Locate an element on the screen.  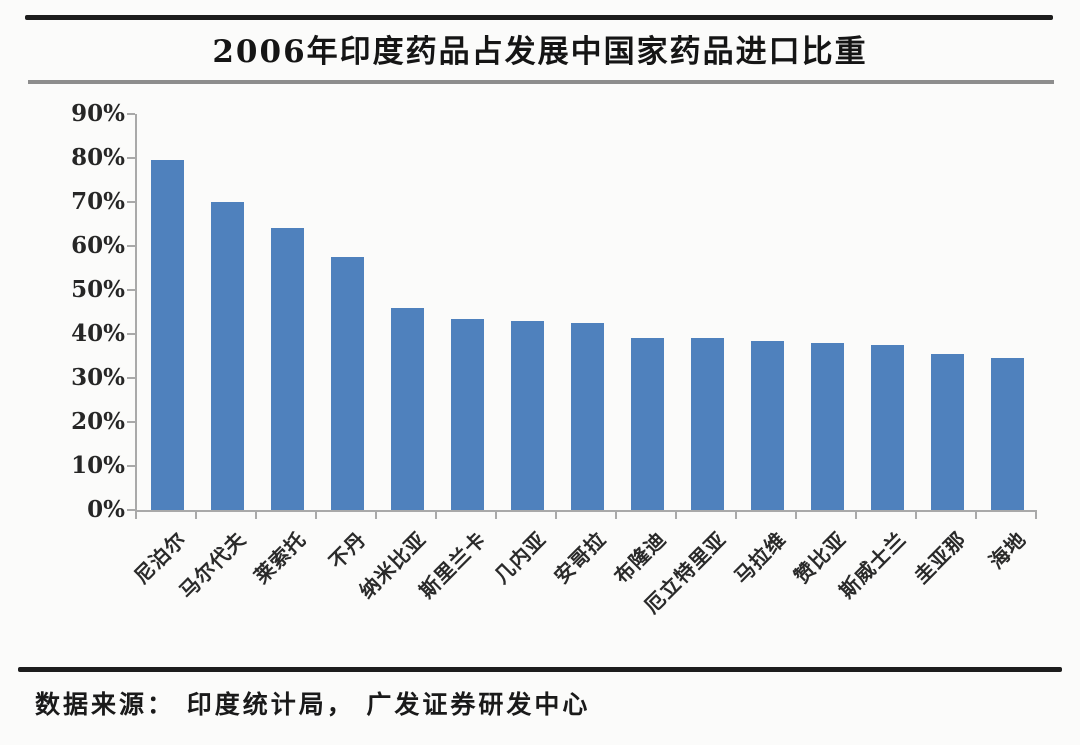
bar-圭亚那 is located at coordinates (947, 431).